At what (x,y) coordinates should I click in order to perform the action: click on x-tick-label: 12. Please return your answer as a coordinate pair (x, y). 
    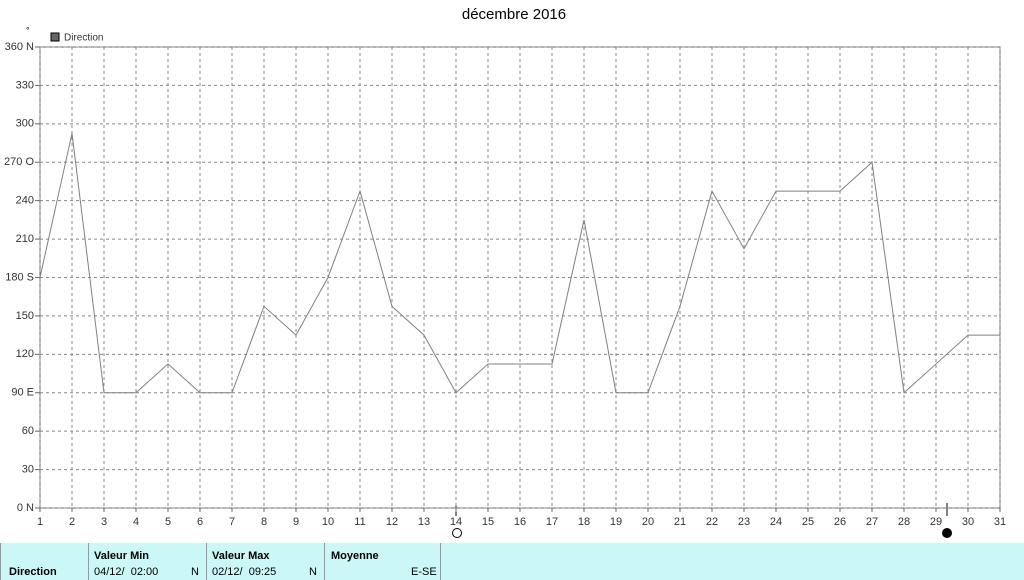
    Looking at the image, I should click on (392, 522).